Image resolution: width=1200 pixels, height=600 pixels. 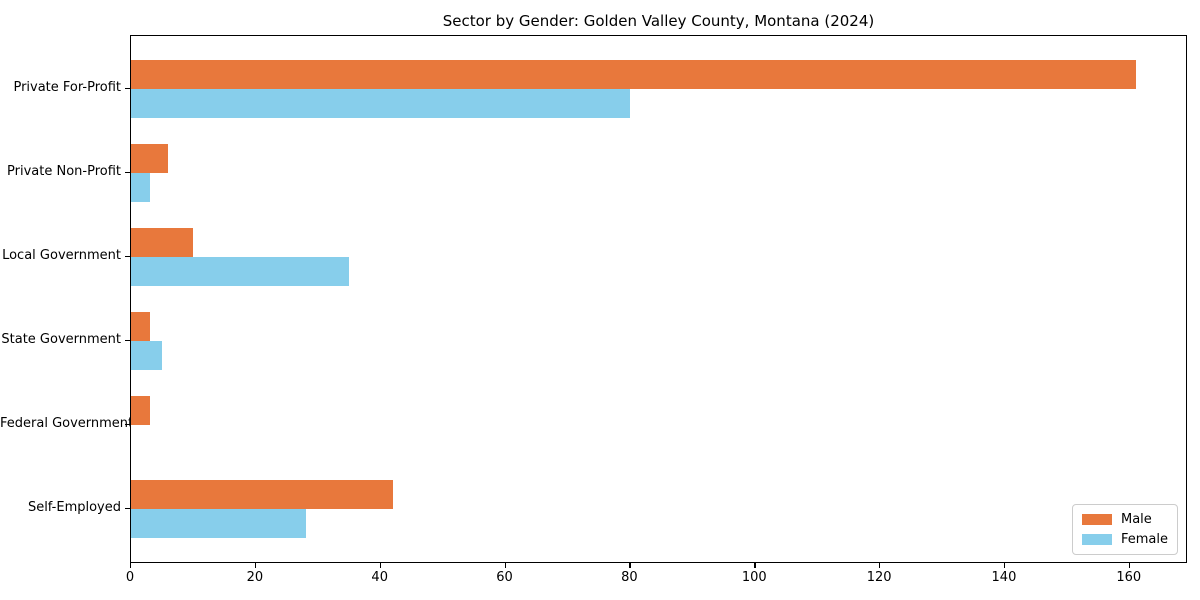 I want to click on legend: Male Female, so click(x=1124, y=529).